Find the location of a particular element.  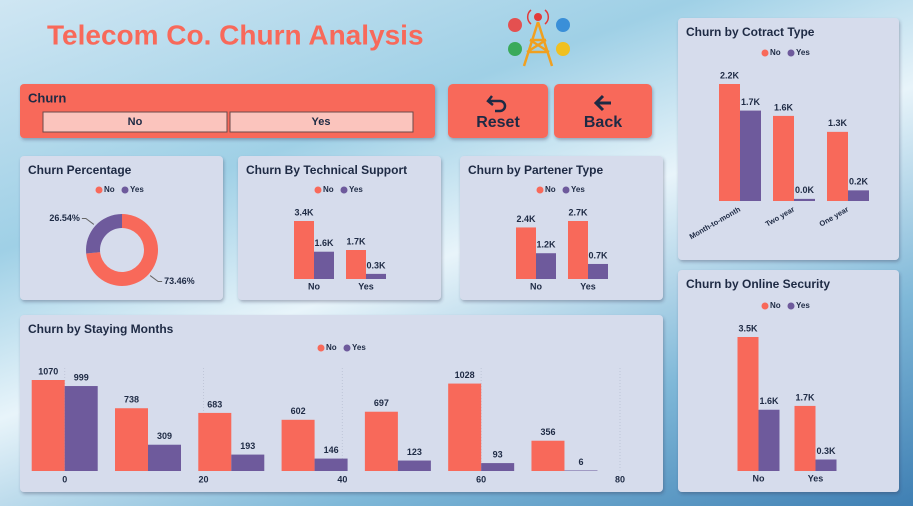

x-tick-label: 0 is located at coordinates (64, 479).